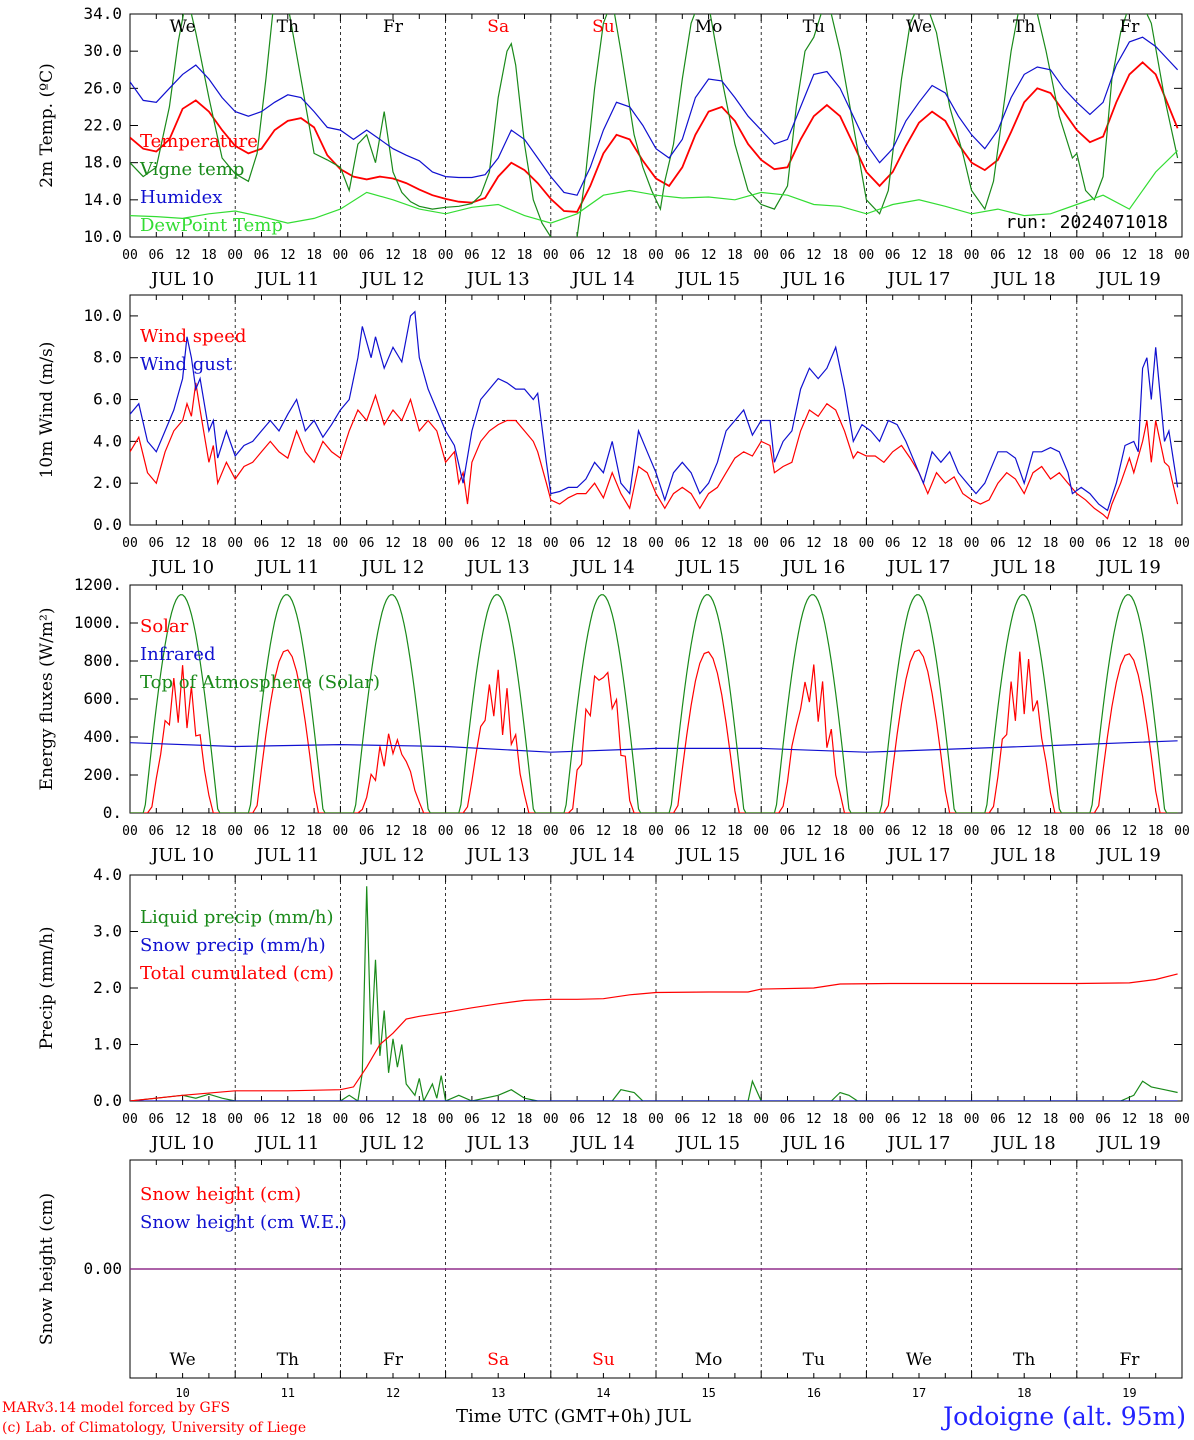 This screenshot has width=1194, height=1440. I want to click on day-name-label: Tu, so click(814, 1360).